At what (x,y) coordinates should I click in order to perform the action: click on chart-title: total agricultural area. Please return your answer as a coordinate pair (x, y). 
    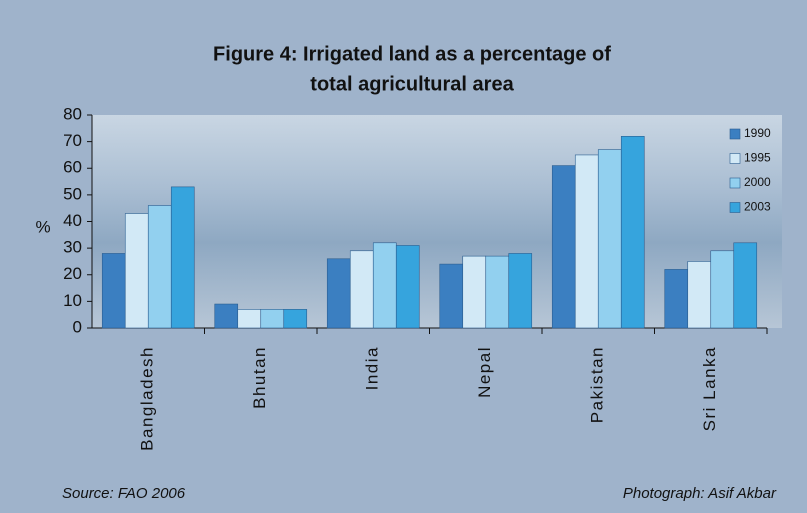
    Looking at the image, I should click on (412, 84).